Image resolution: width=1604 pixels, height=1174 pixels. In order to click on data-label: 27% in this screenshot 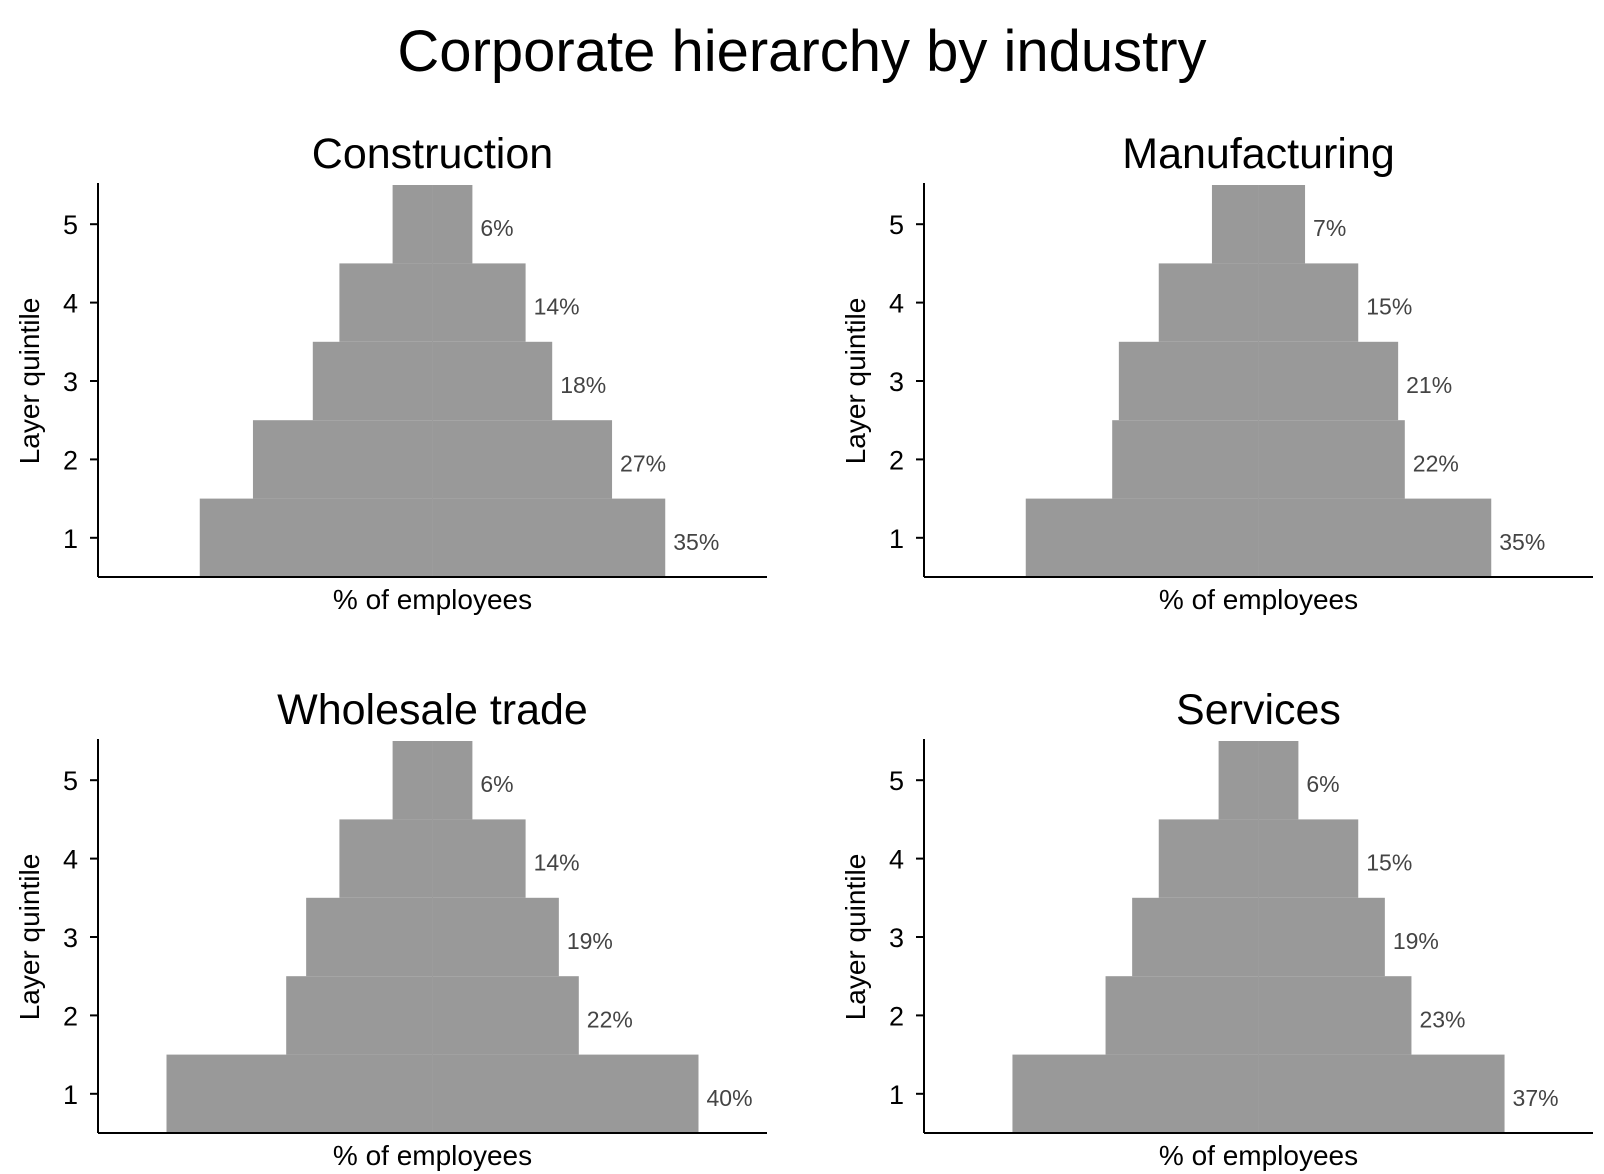, I will do `click(643, 463)`.